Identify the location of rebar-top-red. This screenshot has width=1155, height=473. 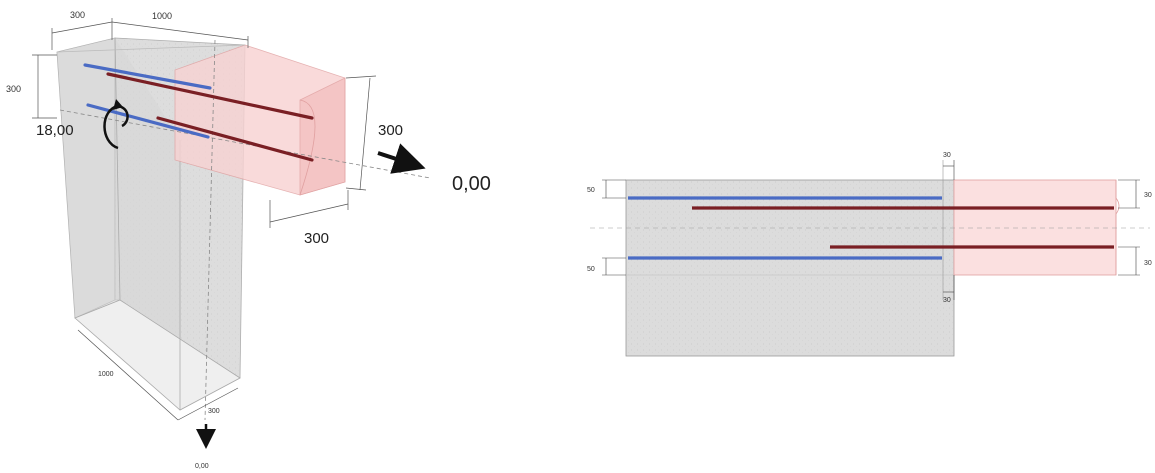
(210, 96).